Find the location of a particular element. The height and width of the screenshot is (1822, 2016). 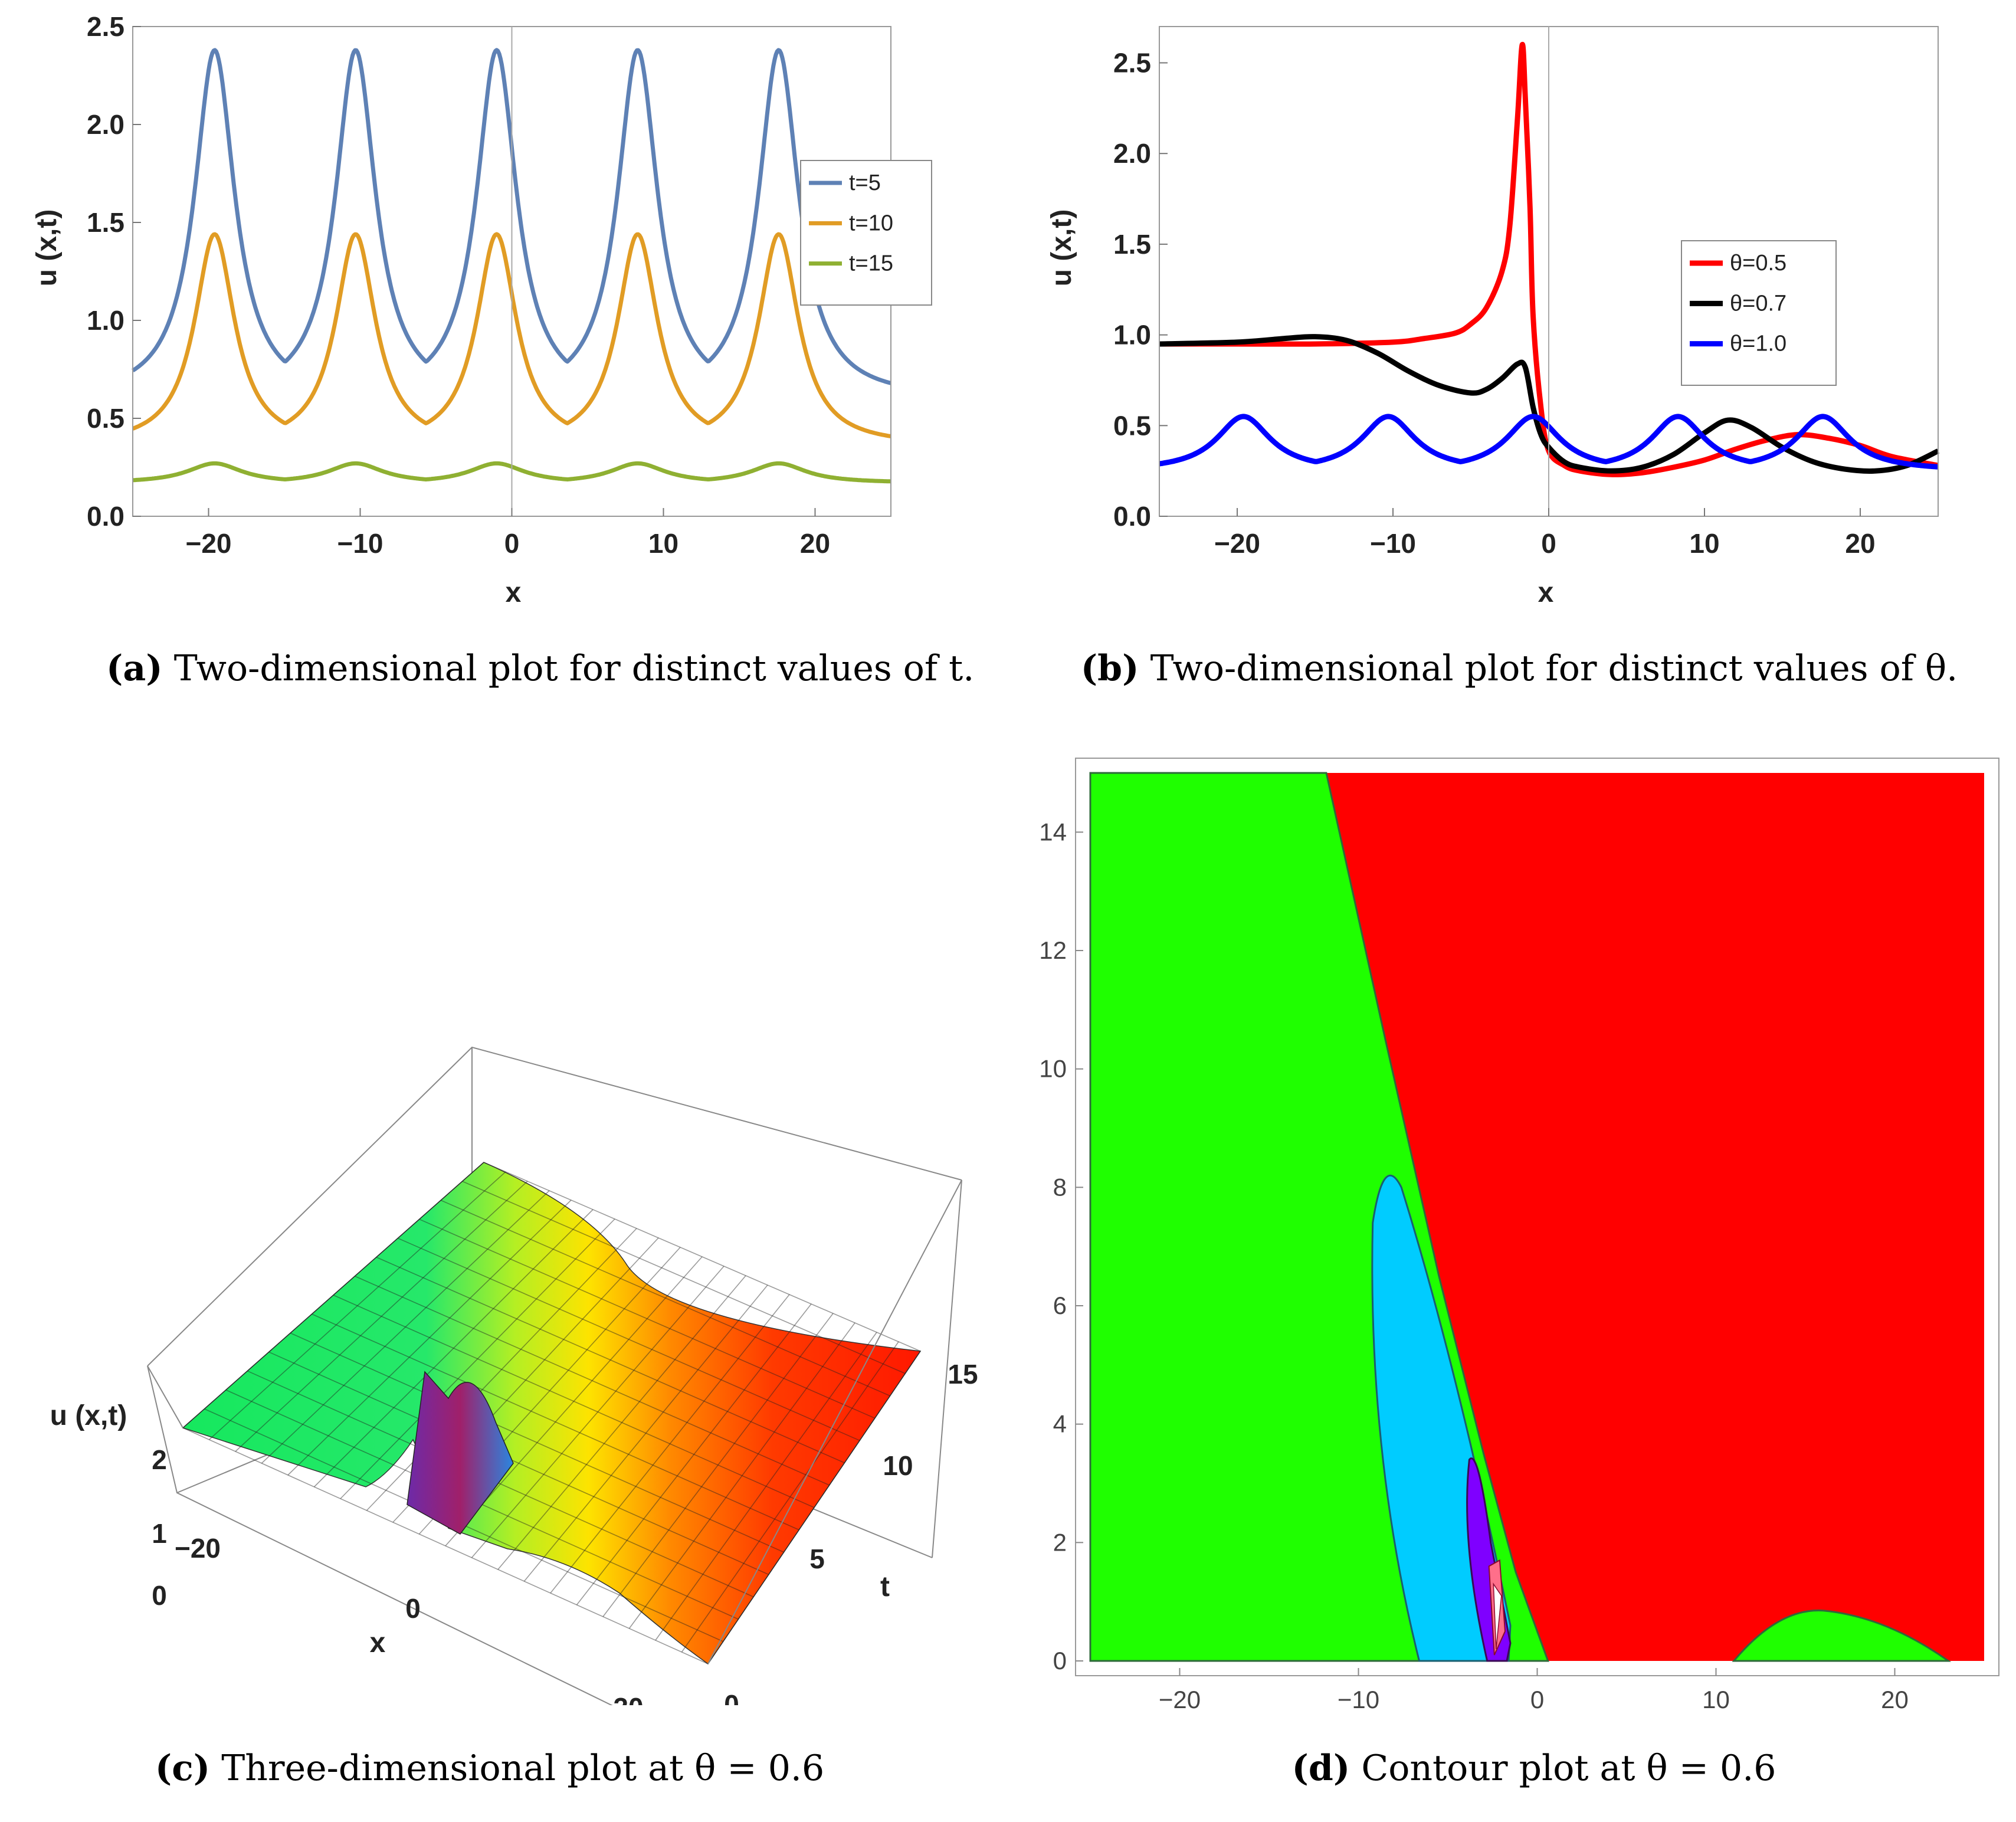

chart-b-ytick: 1.0 is located at coordinates (1132, 335).